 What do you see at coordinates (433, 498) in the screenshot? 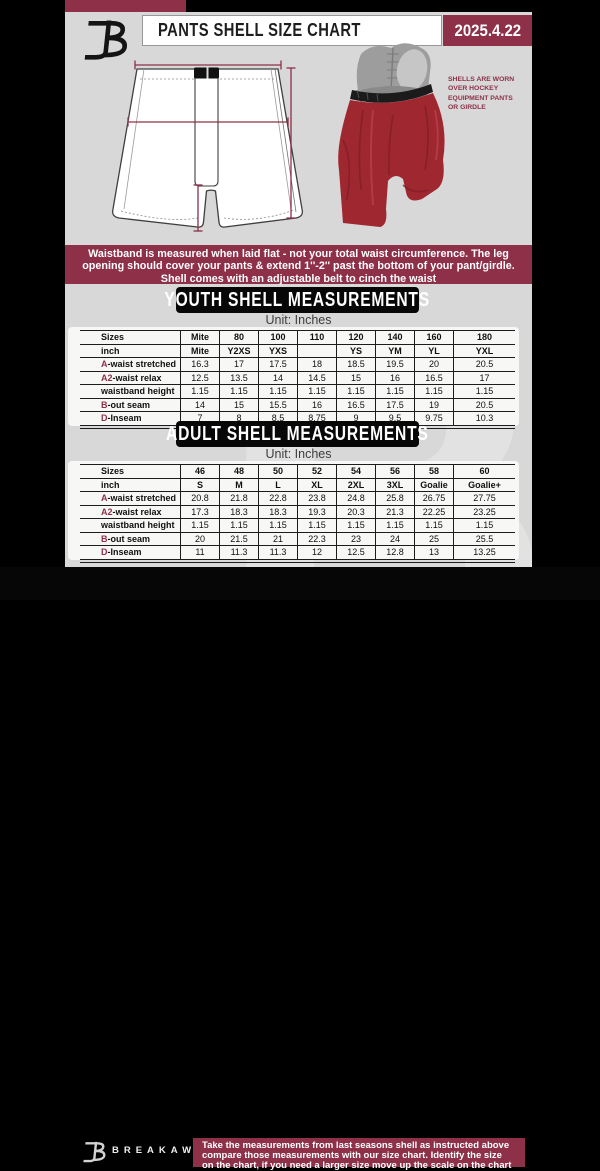
I see `size-value: 26.75` at bounding box center [433, 498].